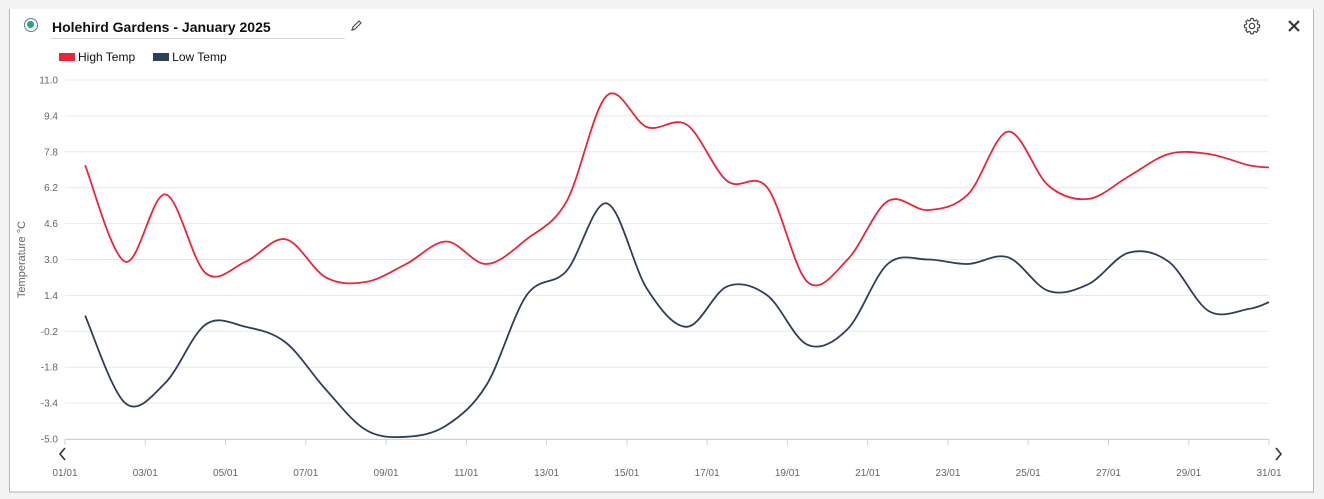 This screenshot has height=499, width=1324. What do you see at coordinates (546, 473) in the screenshot?
I see `x-tick-label: 13/01` at bounding box center [546, 473].